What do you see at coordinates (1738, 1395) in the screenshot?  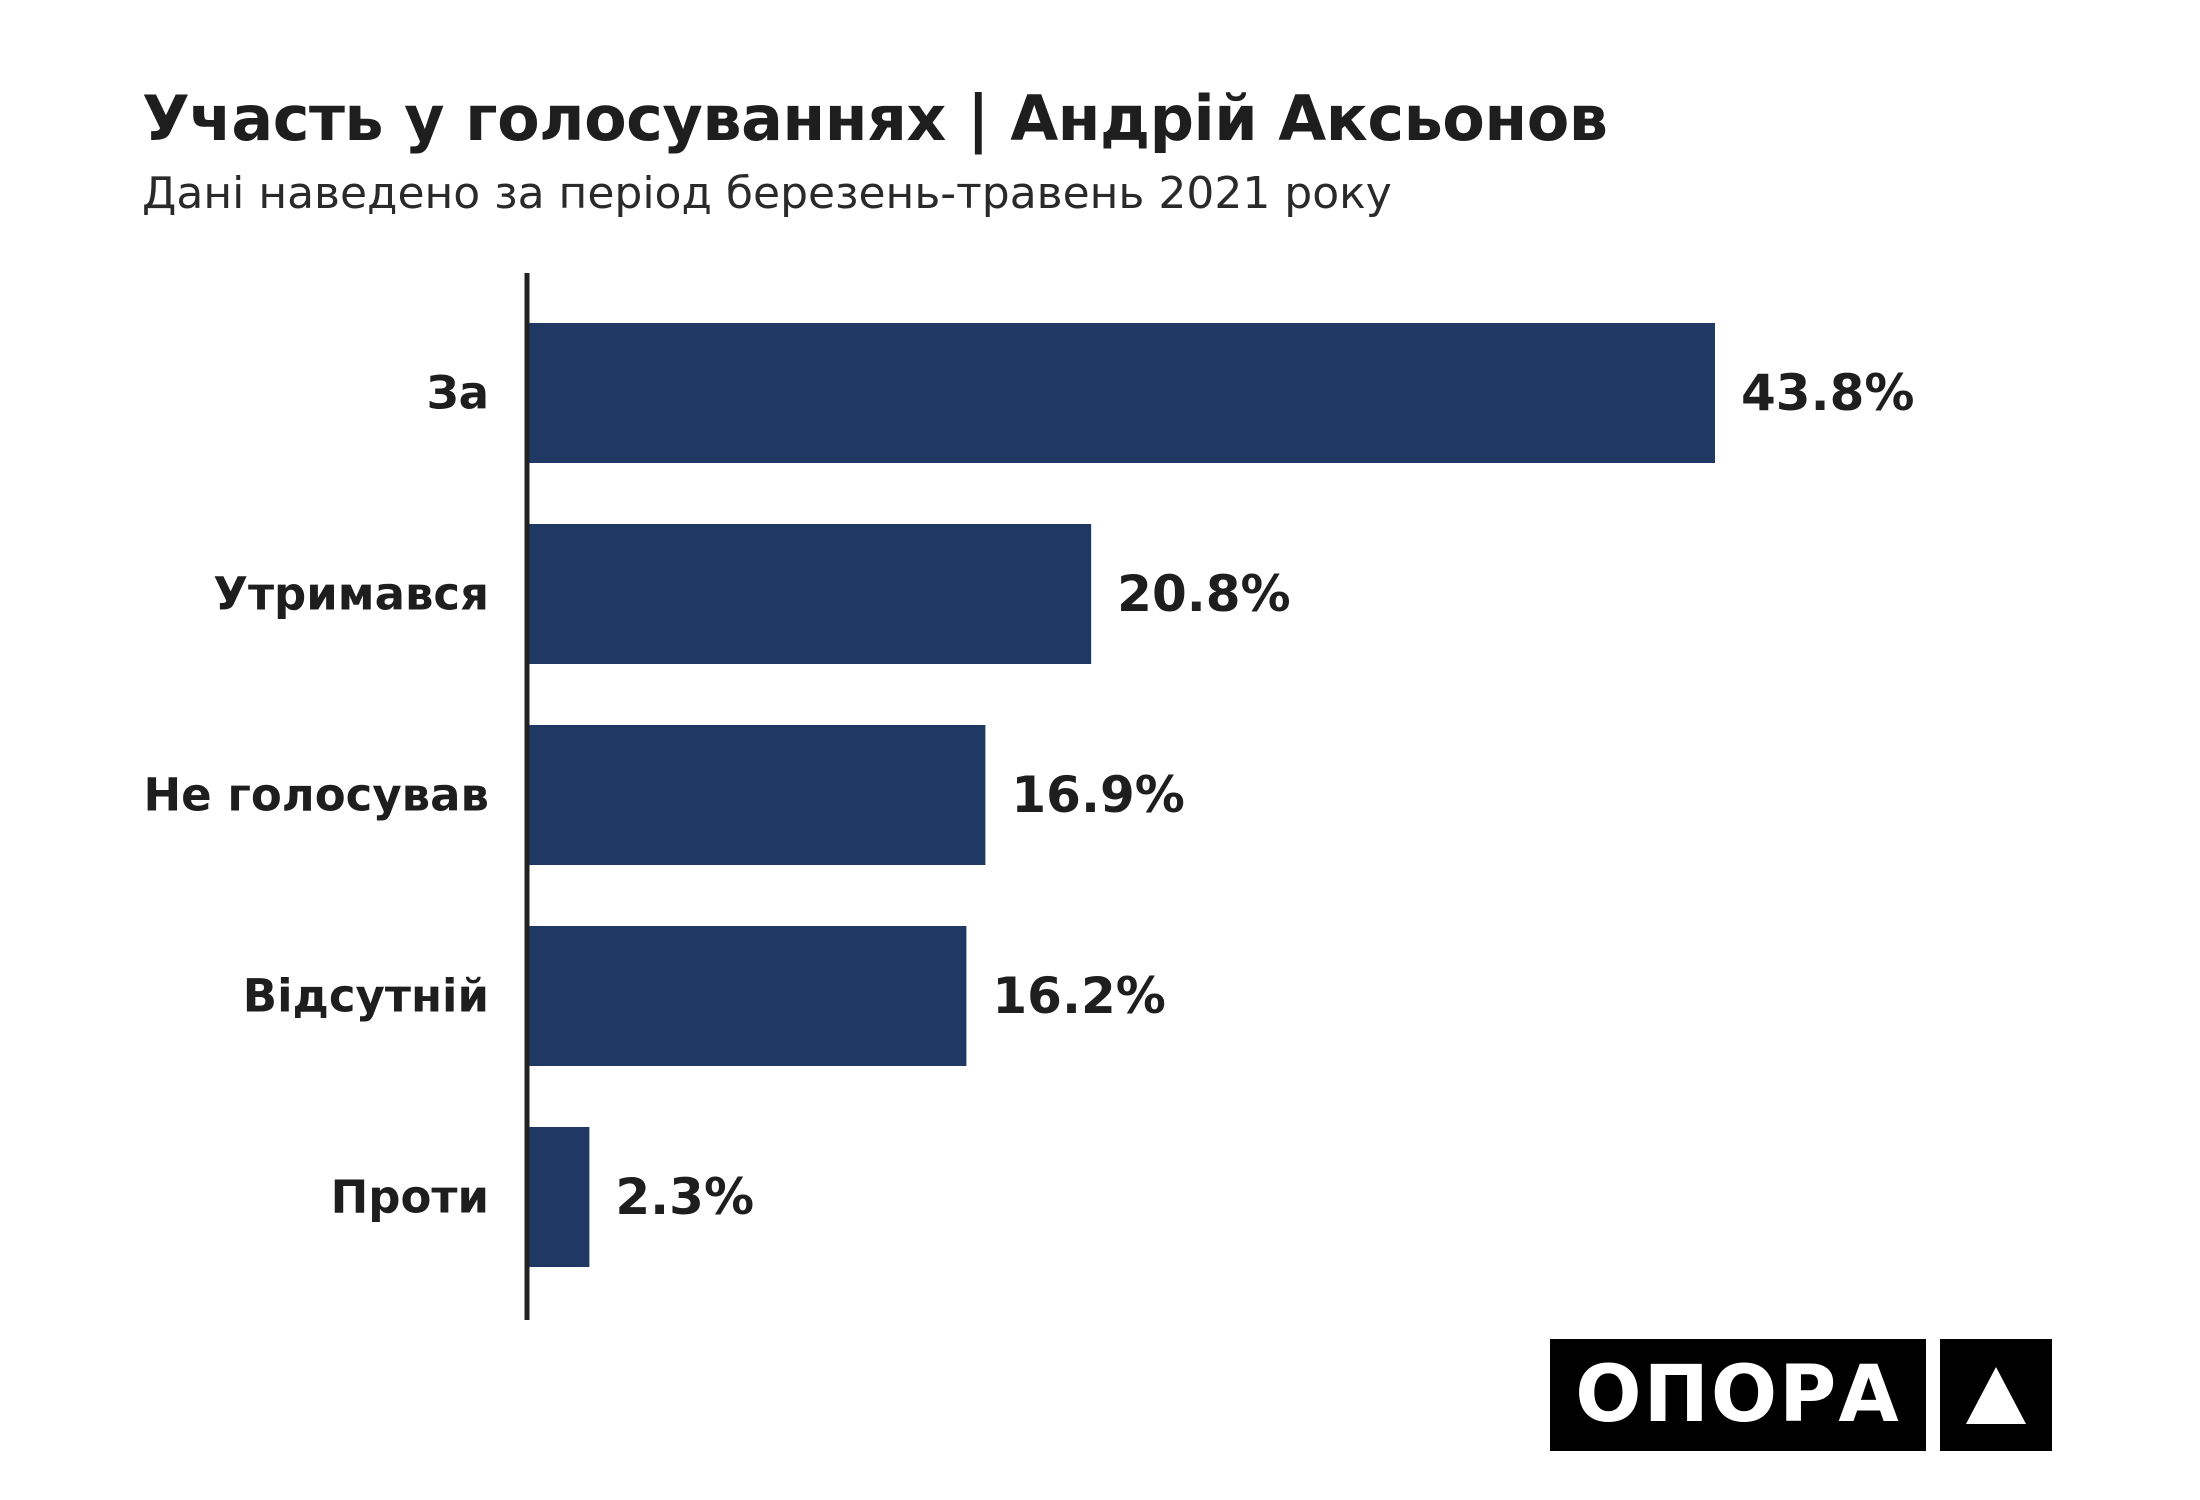 I see `logo-wordmark: ОПОРА` at bounding box center [1738, 1395].